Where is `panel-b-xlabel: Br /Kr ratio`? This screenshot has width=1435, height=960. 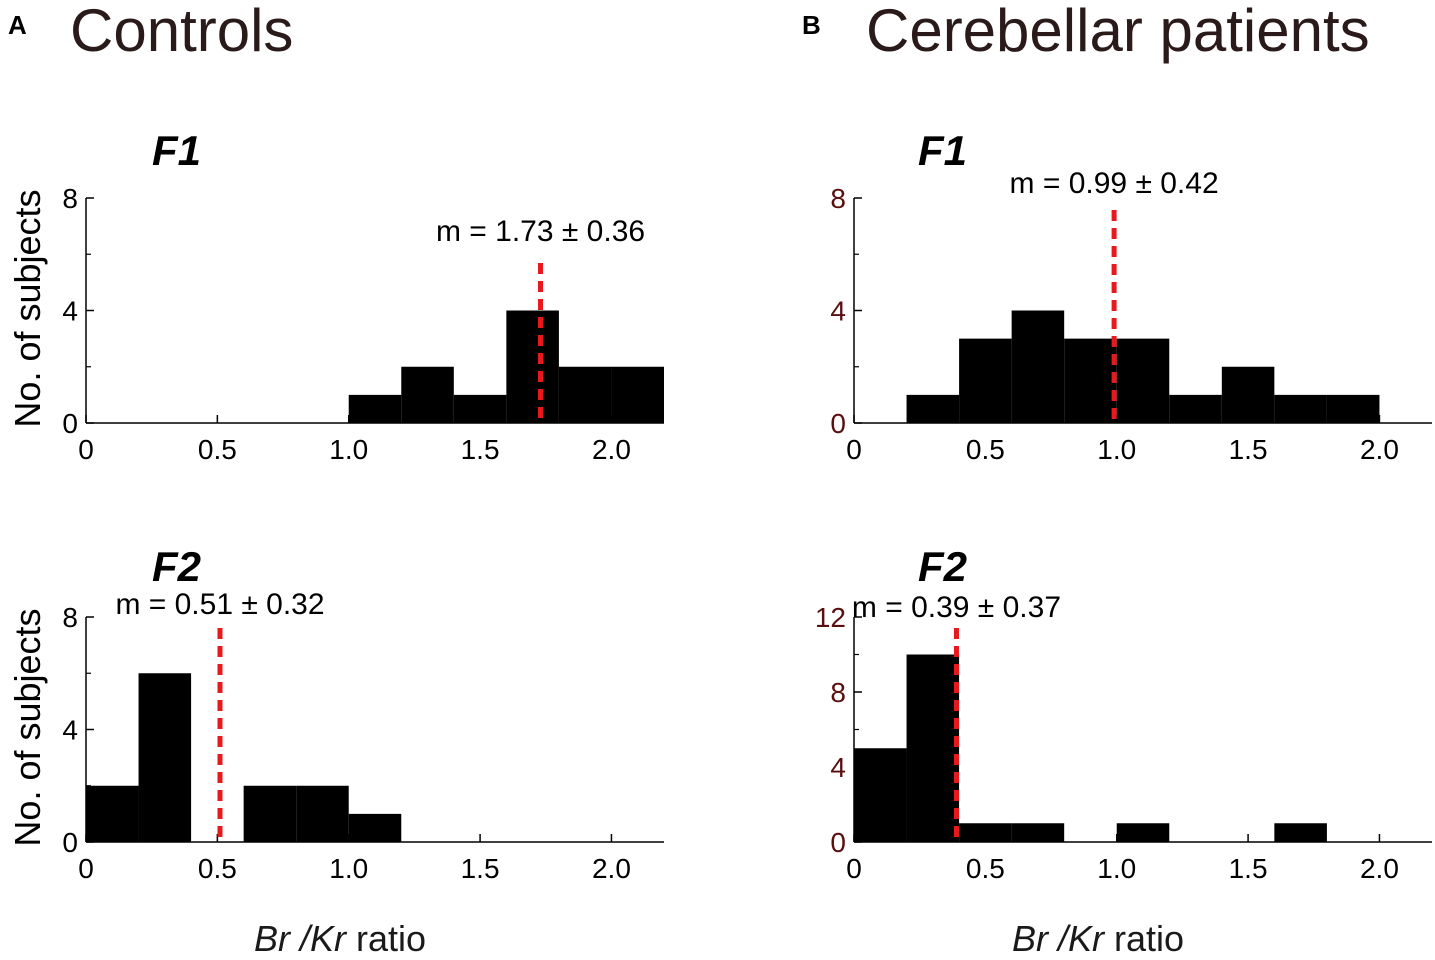 panel-b-xlabel: Br /Kr ratio is located at coordinates (1098, 939).